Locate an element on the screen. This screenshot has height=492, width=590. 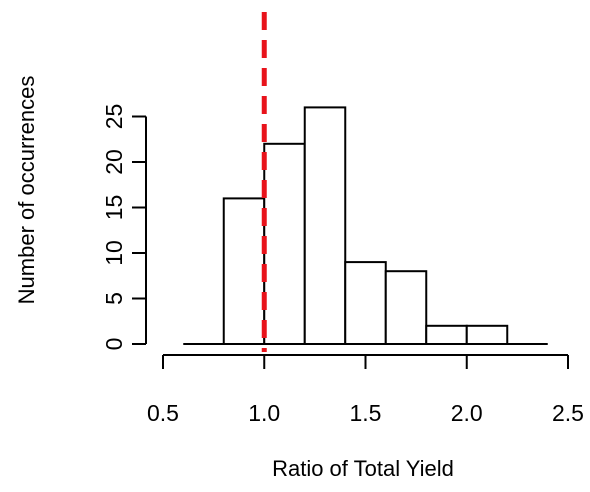
y-tick-label: 15 is located at coordinates (114, 208).